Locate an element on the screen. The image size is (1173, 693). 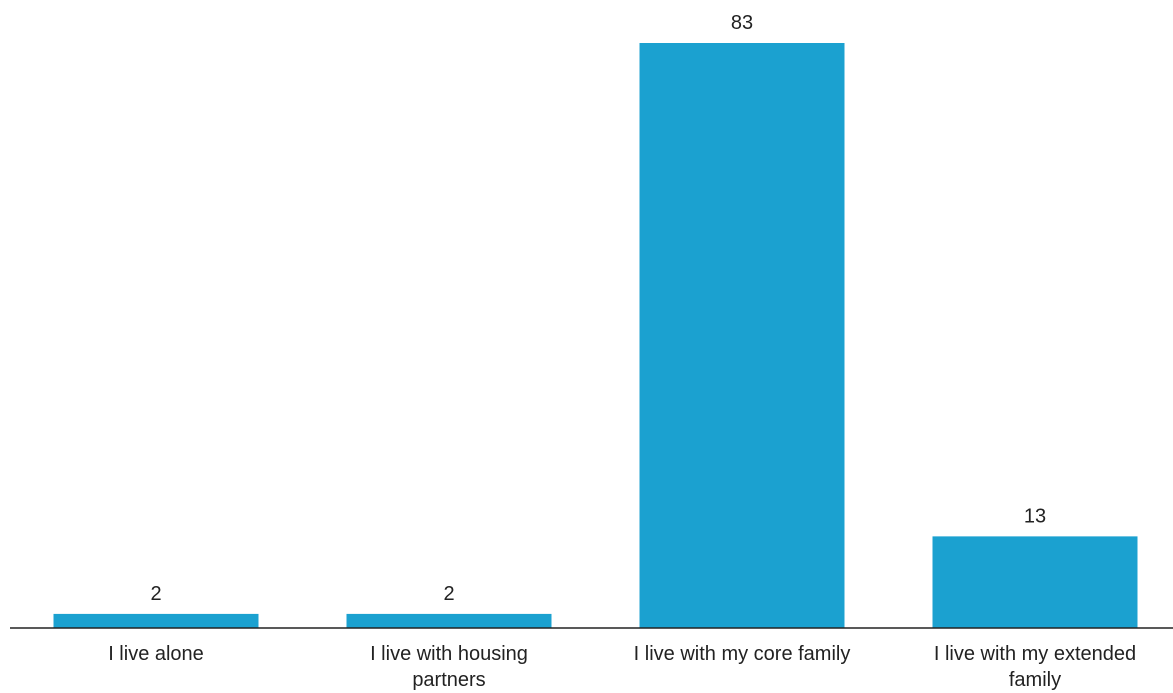
category-label-line: I live alone is located at coordinates (156, 654).